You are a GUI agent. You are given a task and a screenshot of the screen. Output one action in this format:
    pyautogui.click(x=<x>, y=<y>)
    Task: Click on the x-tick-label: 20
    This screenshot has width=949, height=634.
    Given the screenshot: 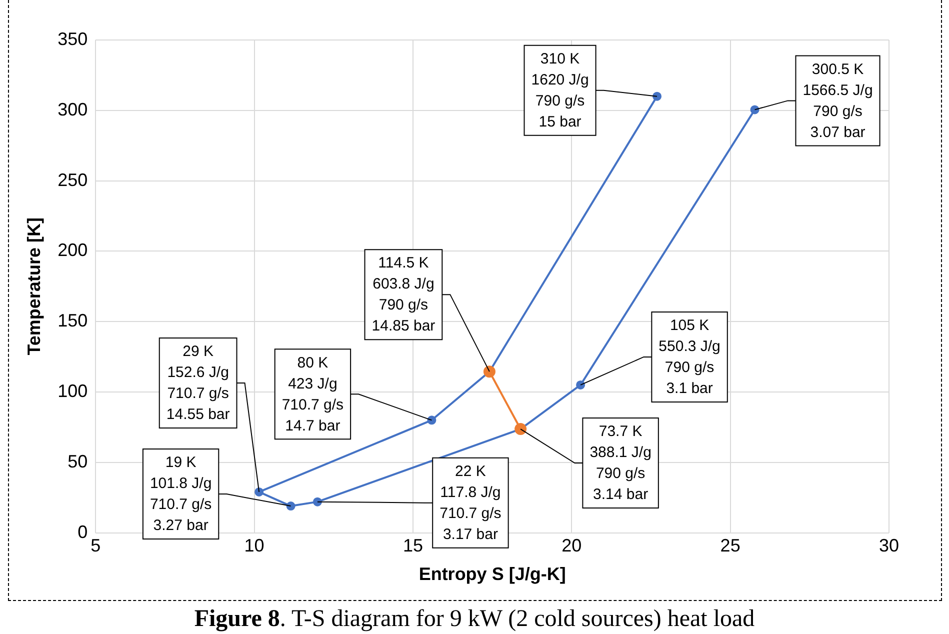 What is the action you would take?
    pyautogui.click(x=572, y=546)
    